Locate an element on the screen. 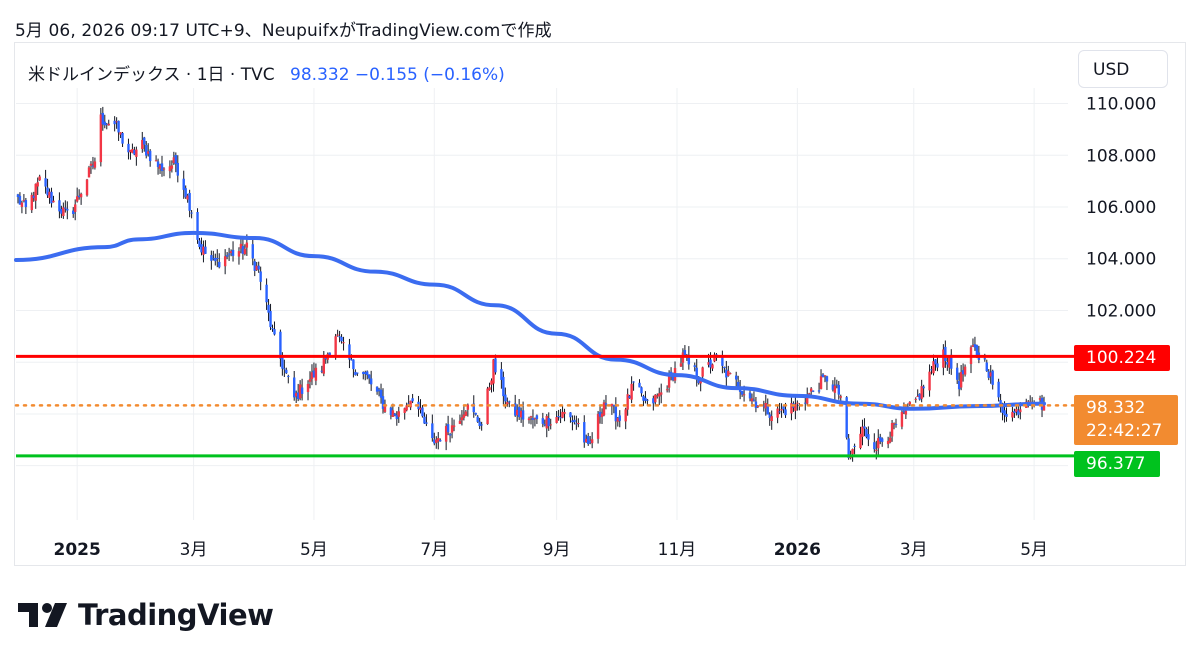 The image size is (1200, 662). y-tick-label: 106.000 is located at coordinates (1121, 208).